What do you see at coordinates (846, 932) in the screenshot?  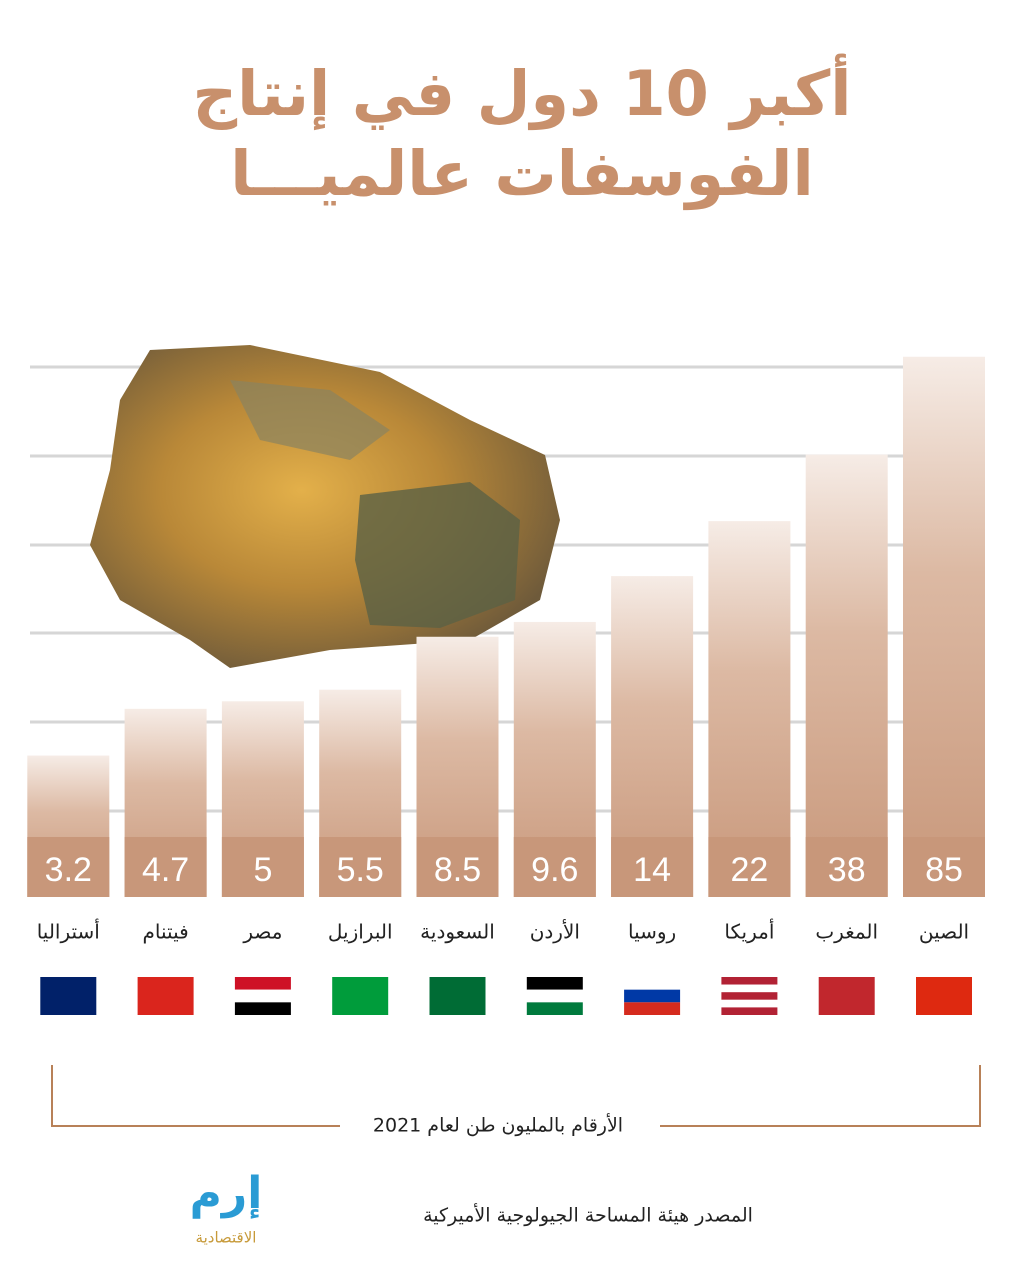 I see `category-label: المغرب` at bounding box center [846, 932].